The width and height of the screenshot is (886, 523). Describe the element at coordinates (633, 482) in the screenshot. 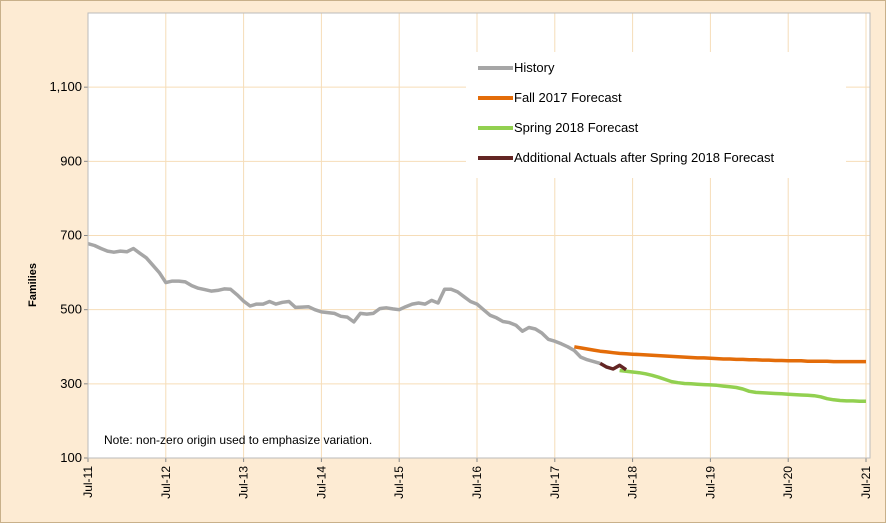

I see `x-tick-label: Jul-18` at that location.